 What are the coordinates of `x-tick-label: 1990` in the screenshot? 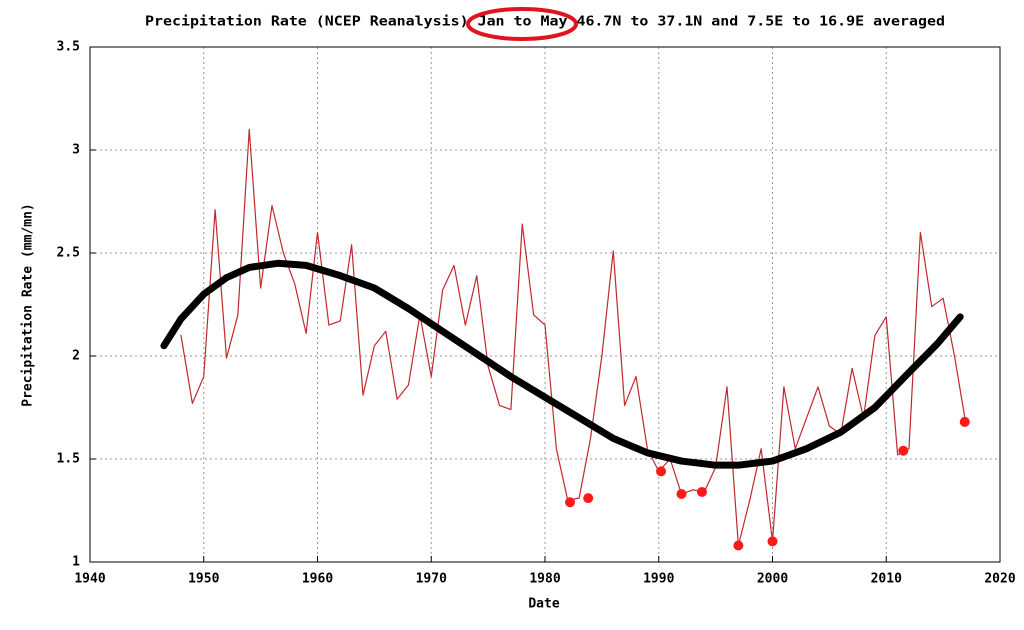 It's located at (658, 579).